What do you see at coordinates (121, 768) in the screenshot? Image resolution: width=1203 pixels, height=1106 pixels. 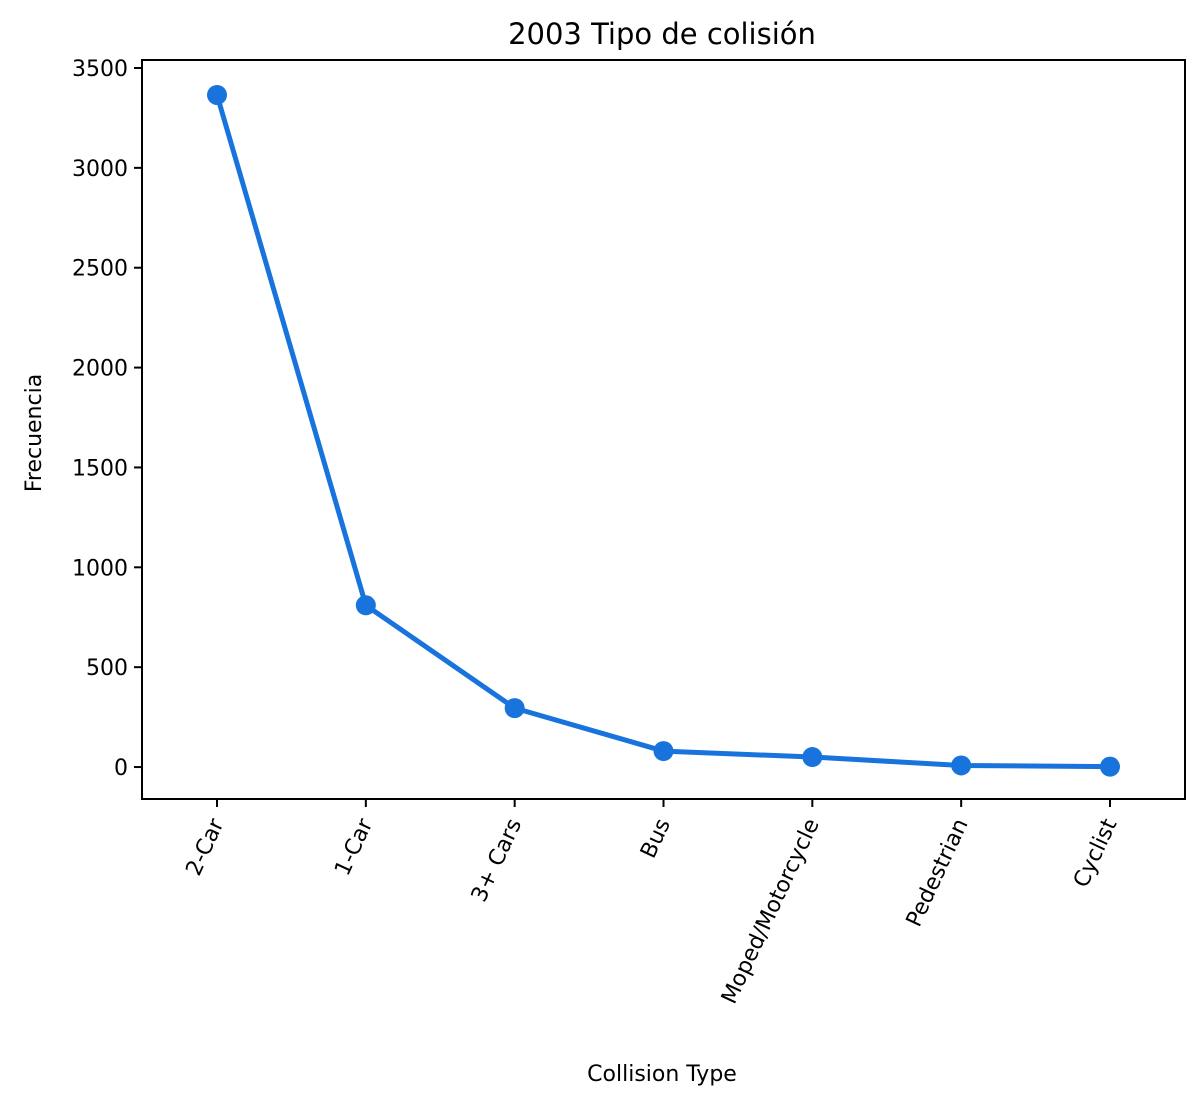 I see `y-tick-label: 0` at bounding box center [121, 768].